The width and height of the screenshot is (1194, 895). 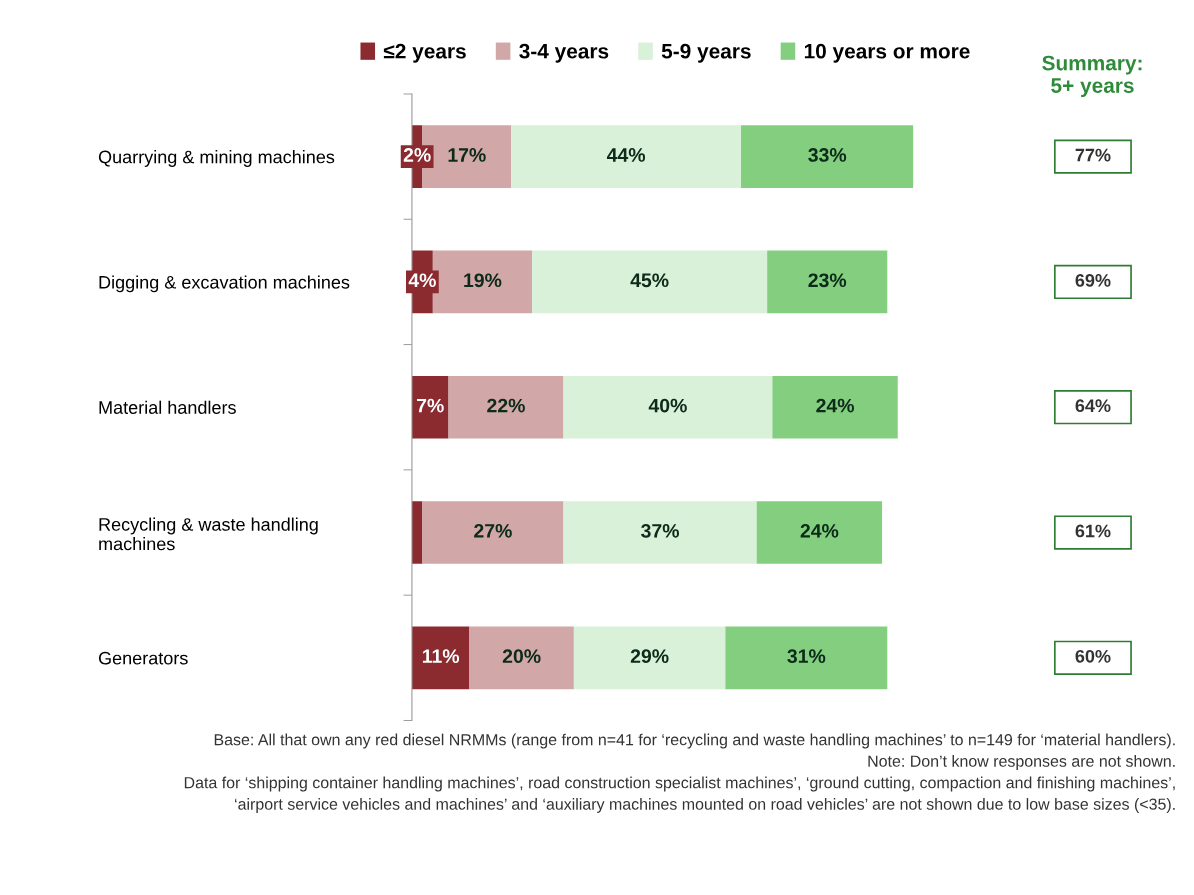 What do you see at coordinates (1092, 76) in the screenshot?
I see `text: Summary: 5+ years` at bounding box center [1092, 76].